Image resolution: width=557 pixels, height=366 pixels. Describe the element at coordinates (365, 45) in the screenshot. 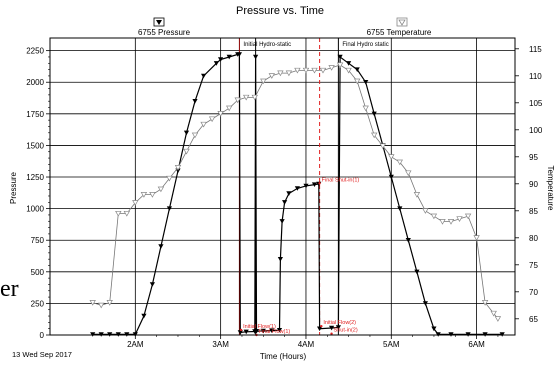

I see `event-marker-label-2: Final Hydro static` at that location.